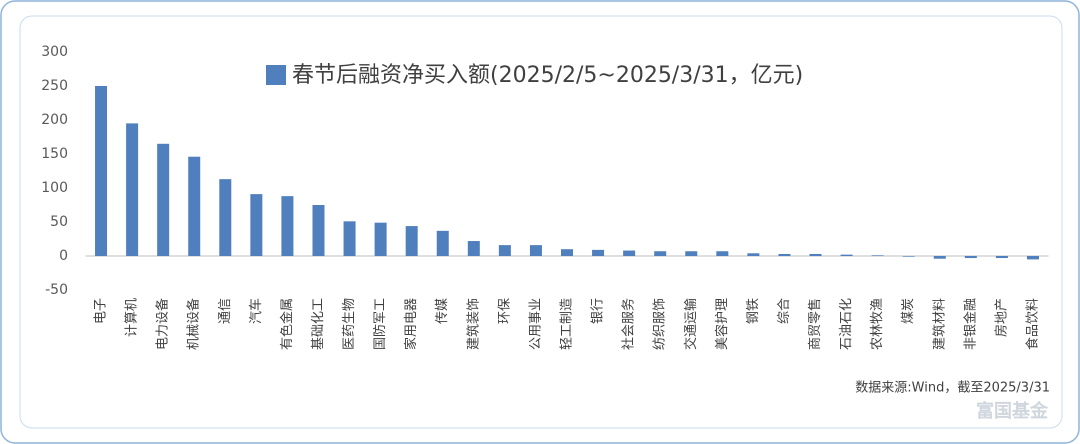 Image resolution: width=1080 pixels, height=444 pixels. I want to click on x-tick-label: 农林牧渔, so click(877, 324).